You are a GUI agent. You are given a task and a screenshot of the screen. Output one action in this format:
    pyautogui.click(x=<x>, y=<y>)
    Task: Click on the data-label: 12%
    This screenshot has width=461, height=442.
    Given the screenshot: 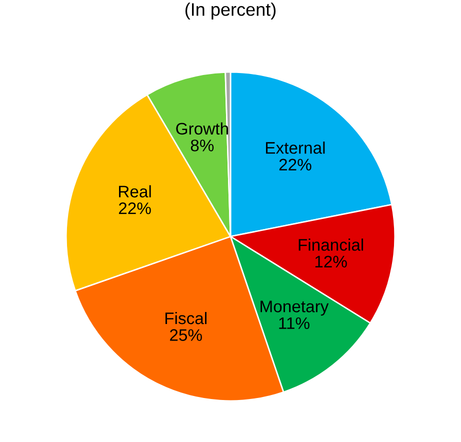 What is the action you would take?
    pyautogui.click(x=331, y=262)
    